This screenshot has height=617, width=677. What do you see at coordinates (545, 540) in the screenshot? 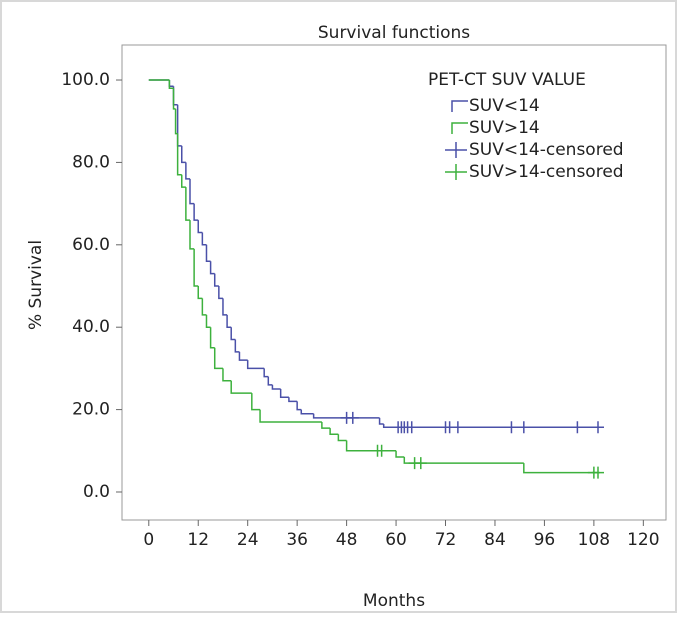
I see `x-tick-label: 96` at bounding box center [545, 540].